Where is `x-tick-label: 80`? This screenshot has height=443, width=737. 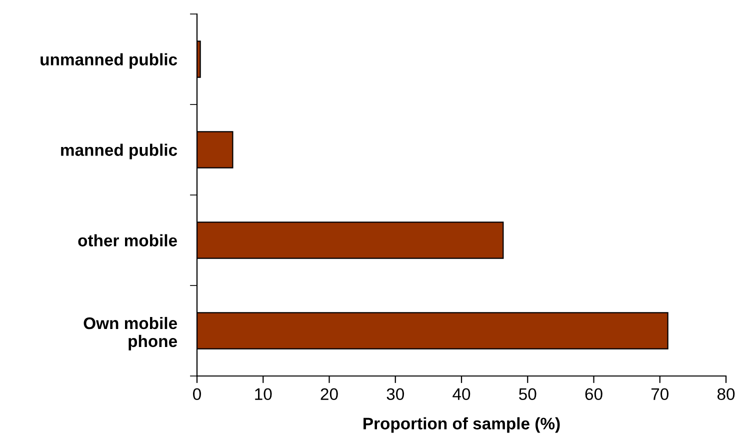 x-tick-label: 80 is located at coordinates (726, 394).